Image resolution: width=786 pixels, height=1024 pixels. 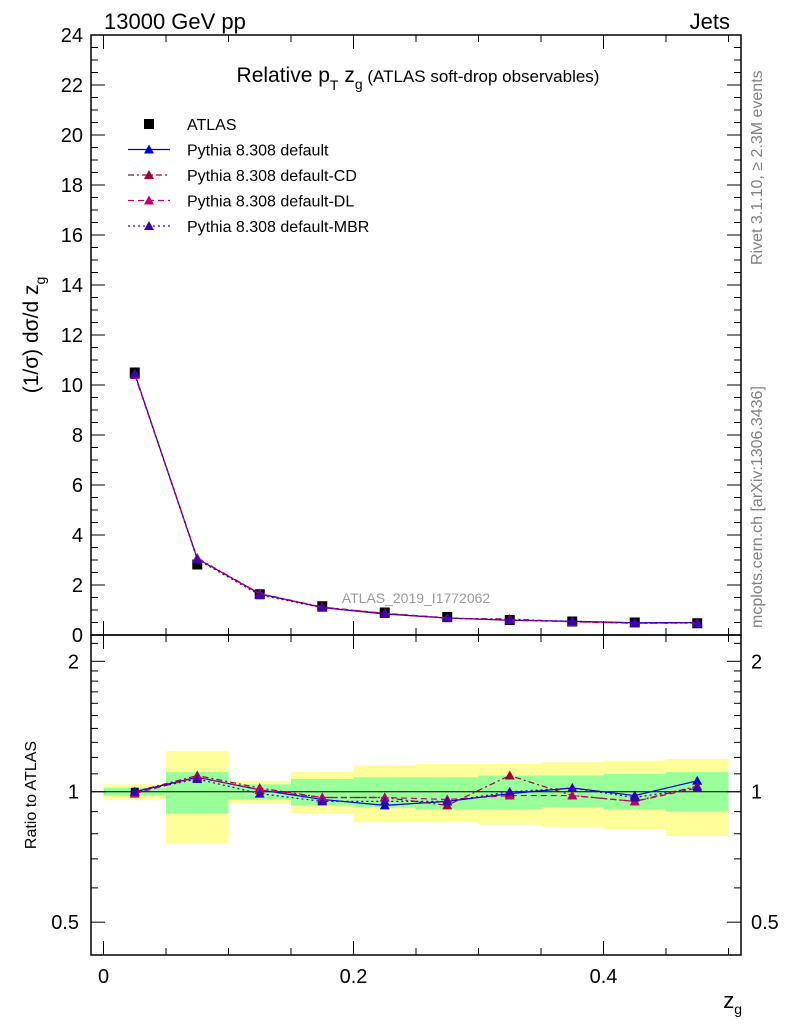 I want to click on main-y-tick-label: 14, so click(x=72, y=286).